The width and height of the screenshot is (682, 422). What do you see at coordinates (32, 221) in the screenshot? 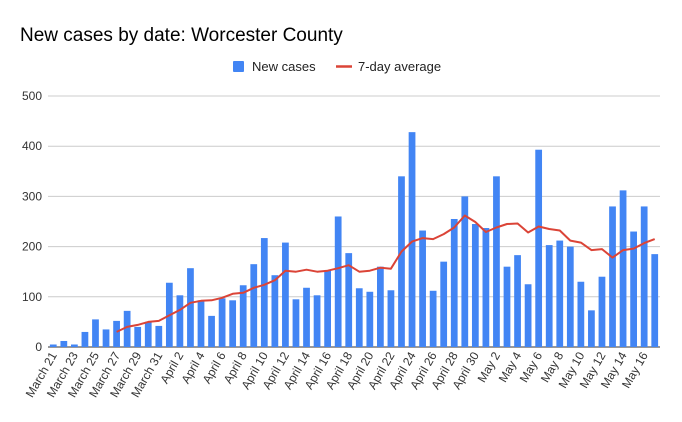
I see `y-axis-ticks: 0 100 200 300 400 500` at bounding box center [32, 221].